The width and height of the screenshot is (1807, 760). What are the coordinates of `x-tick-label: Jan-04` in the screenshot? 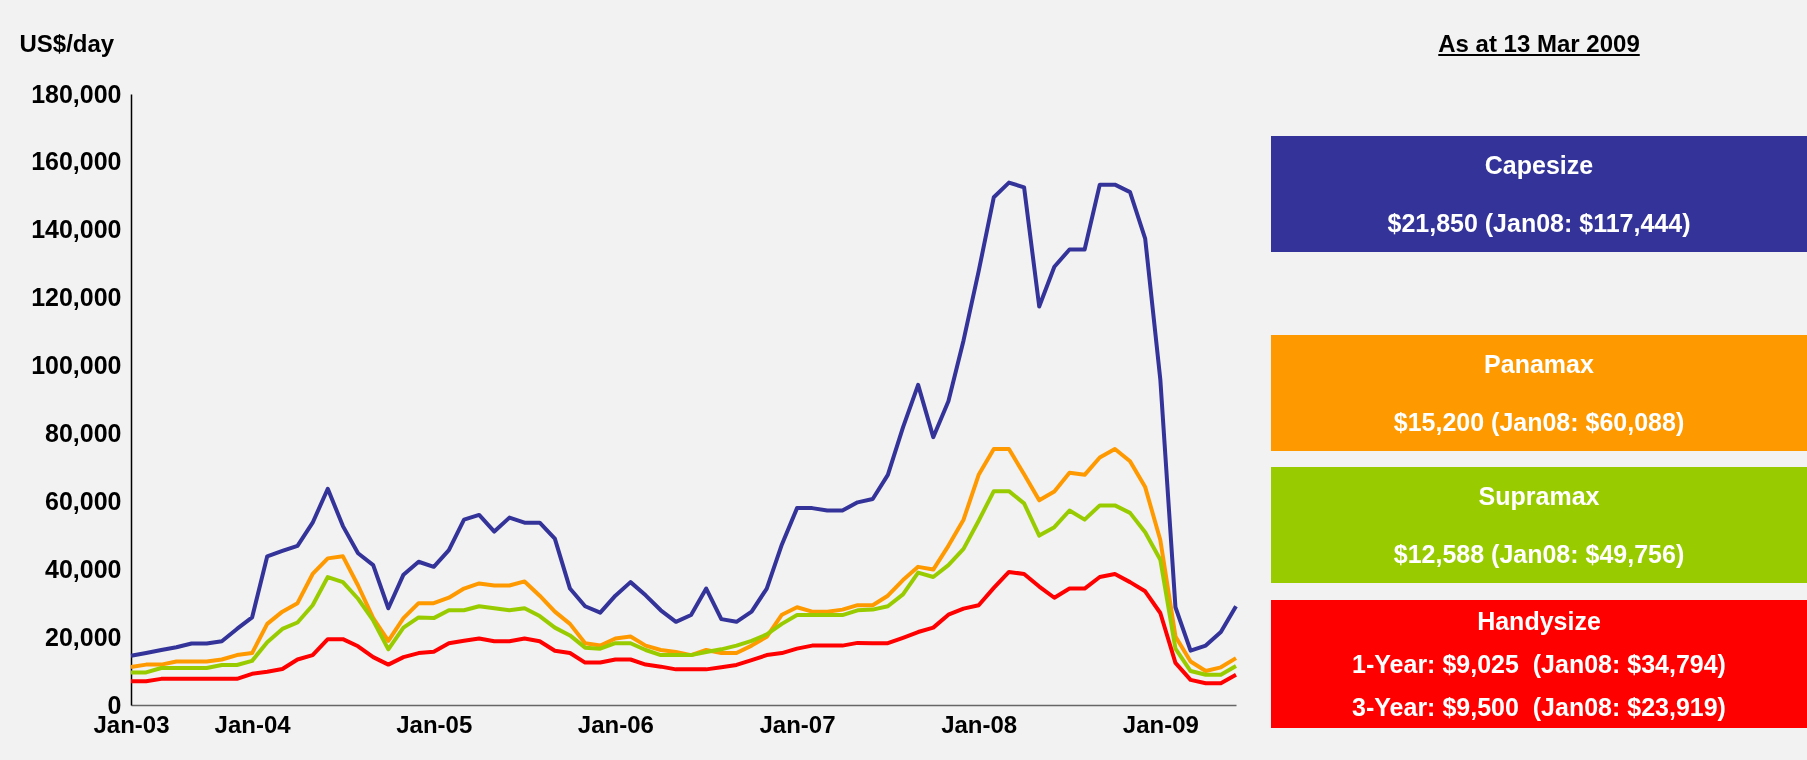 It's located at (253, 724).